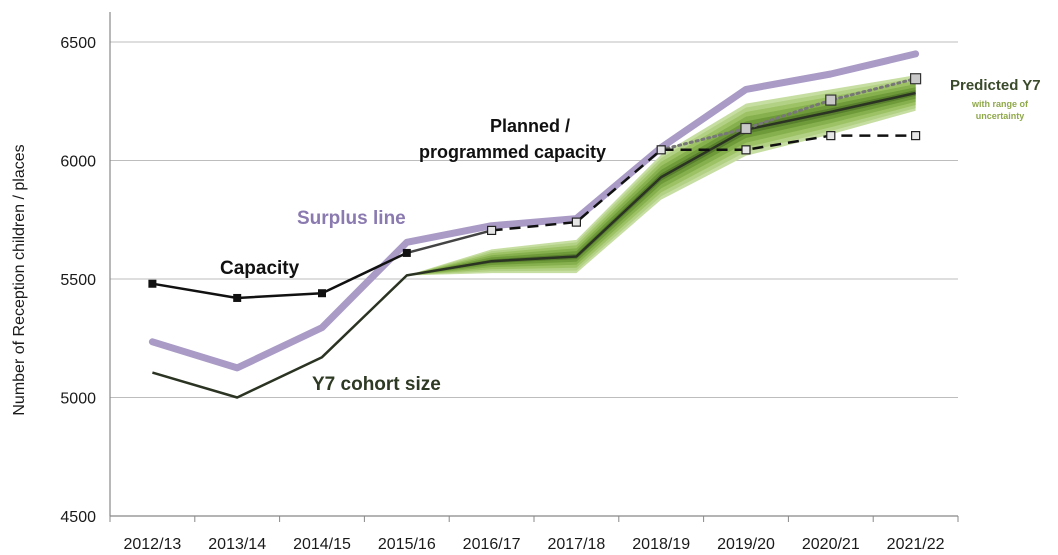  Describe the element at coordinates (703, 183) in the screenshot. I see `series-line-planned-dashed` at that location.